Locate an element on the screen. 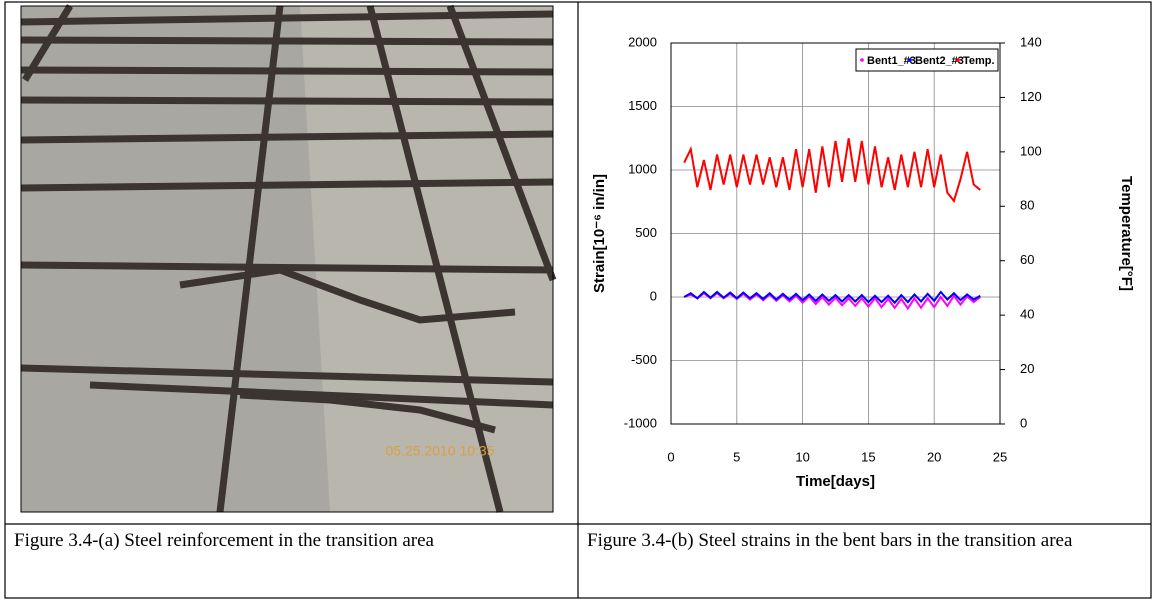 This screenshot has width=1159, height=602. legend-label: Temp. is located at coordinates (979, 61).